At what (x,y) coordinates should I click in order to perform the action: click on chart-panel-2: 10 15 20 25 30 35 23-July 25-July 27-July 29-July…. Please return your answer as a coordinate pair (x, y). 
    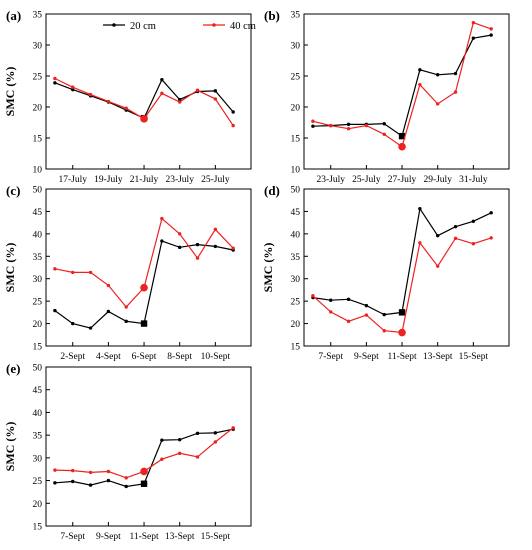
    Looking at the image, I should click on (387, 96).